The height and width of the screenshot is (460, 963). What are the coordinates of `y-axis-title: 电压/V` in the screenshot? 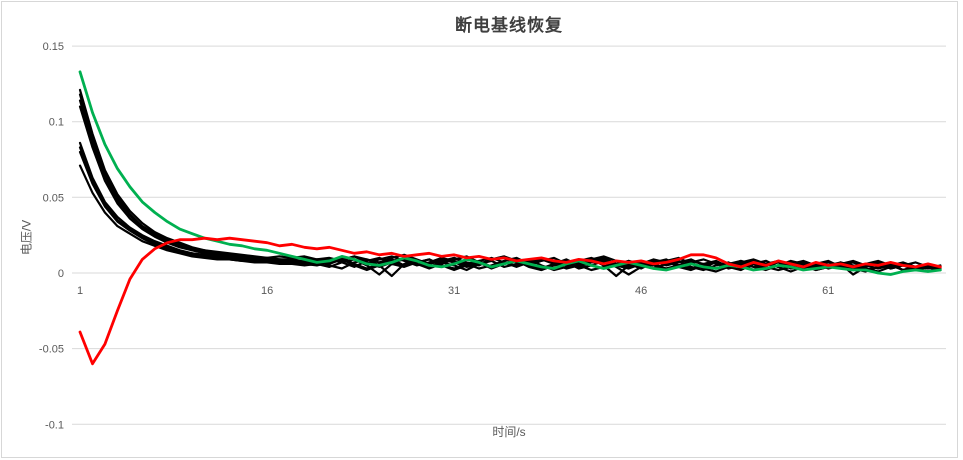 It's located at (26, 237).